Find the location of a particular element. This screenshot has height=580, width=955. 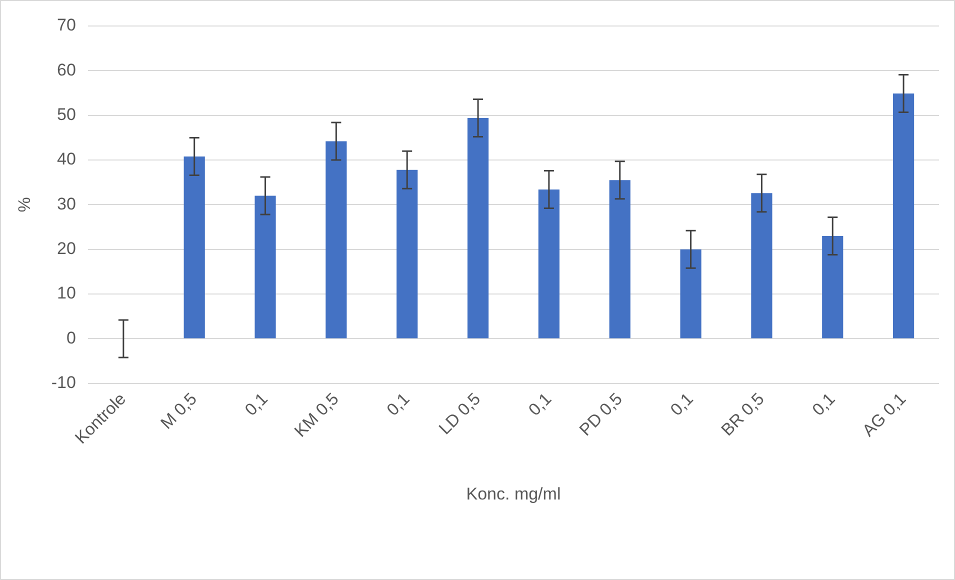

x-tick-label: AG 0,1 is located at coordinates (884, 414).